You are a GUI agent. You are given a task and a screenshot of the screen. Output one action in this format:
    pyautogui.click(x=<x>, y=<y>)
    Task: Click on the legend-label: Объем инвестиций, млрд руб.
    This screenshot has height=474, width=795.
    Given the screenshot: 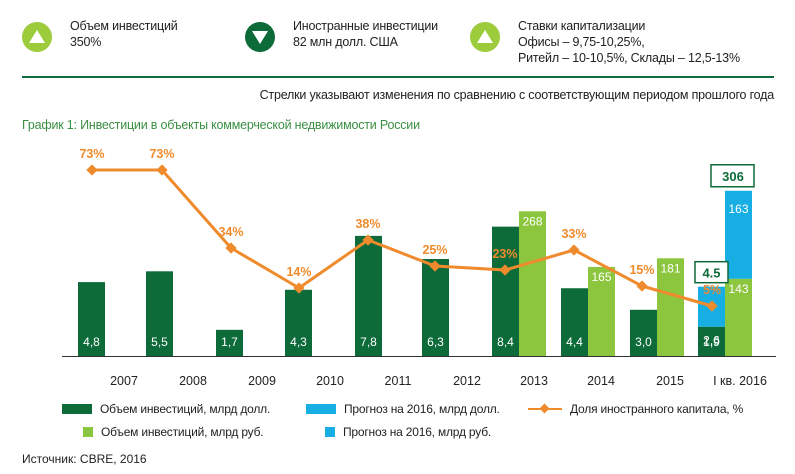 What is the action you would take?
    pyautogui.click(x=182, y=431)
    